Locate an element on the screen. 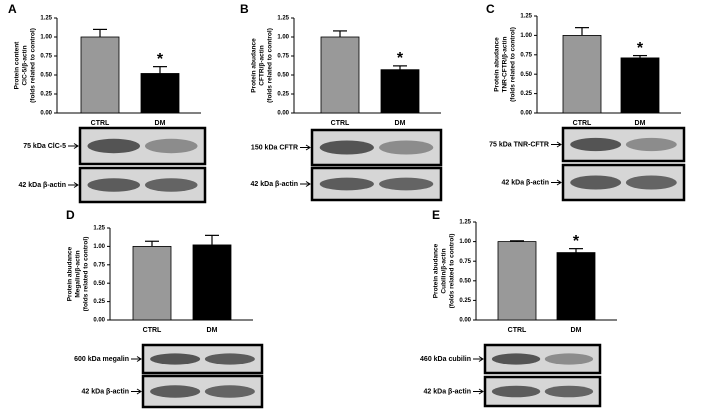  y-axis-label: ClC-5/β-actin is located at coordinates (25, 65).